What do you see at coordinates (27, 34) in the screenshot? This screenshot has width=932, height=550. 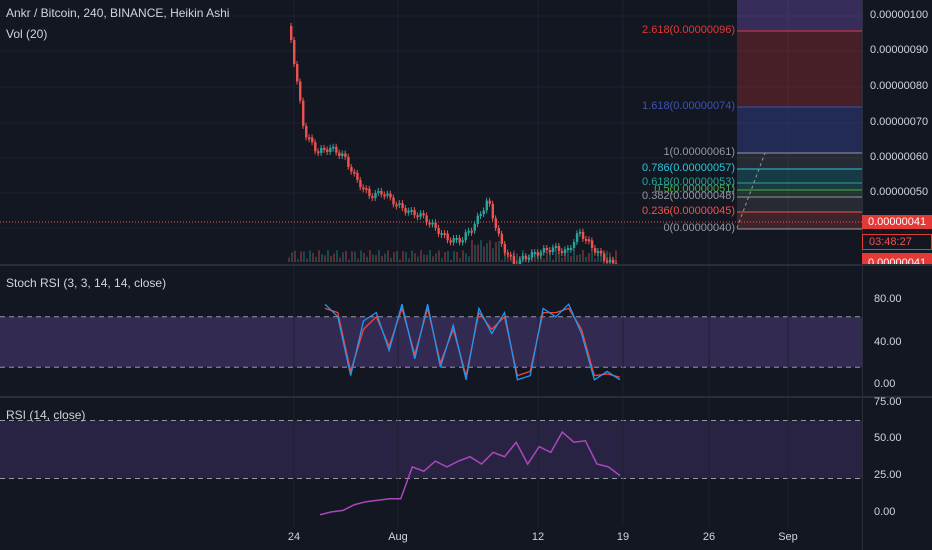 I see `volume-legend: Vol (20)` at bounding box center [27, 34].